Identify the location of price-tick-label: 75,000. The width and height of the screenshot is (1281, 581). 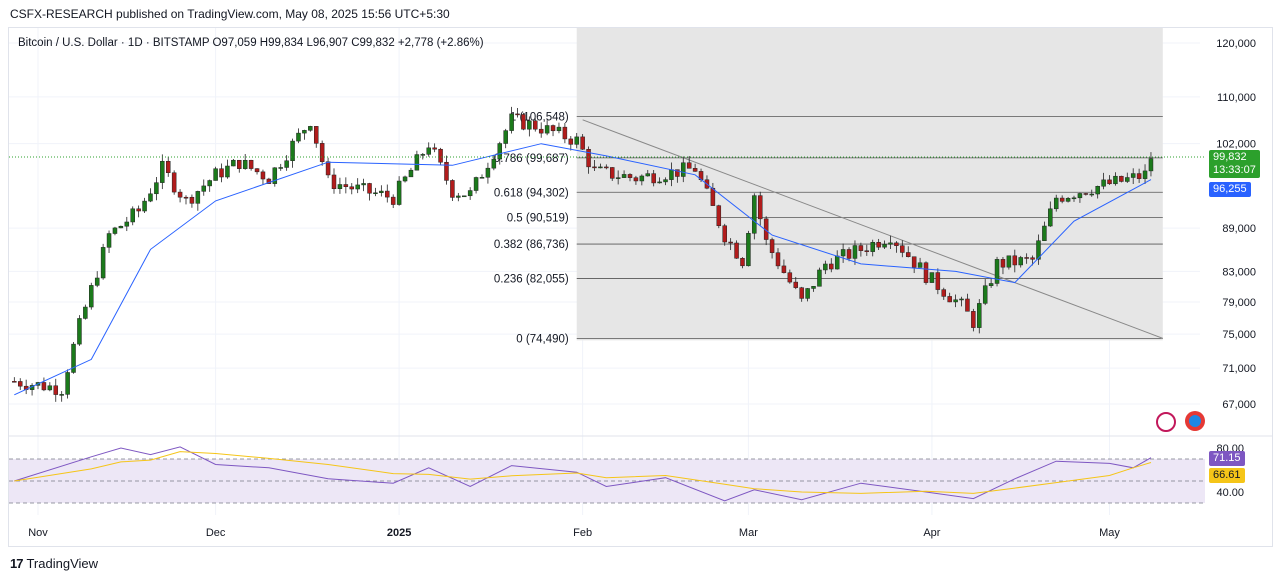
(1239, 335).